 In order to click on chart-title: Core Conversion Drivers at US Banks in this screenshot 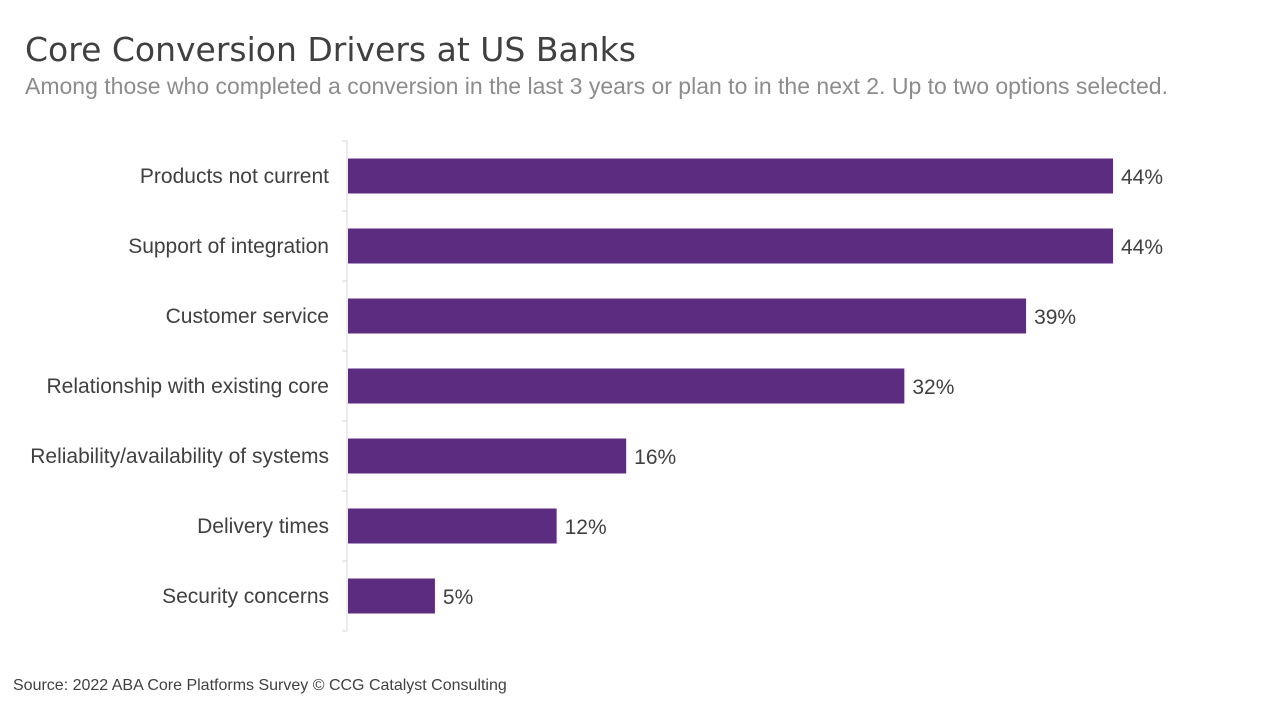, I will do `click(330, 49)`.